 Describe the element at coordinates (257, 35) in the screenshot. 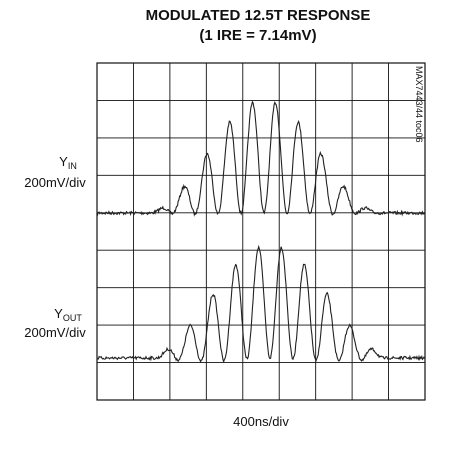

I see `chart-subtitle: (1 IRE = 7.14mV)` at that location.